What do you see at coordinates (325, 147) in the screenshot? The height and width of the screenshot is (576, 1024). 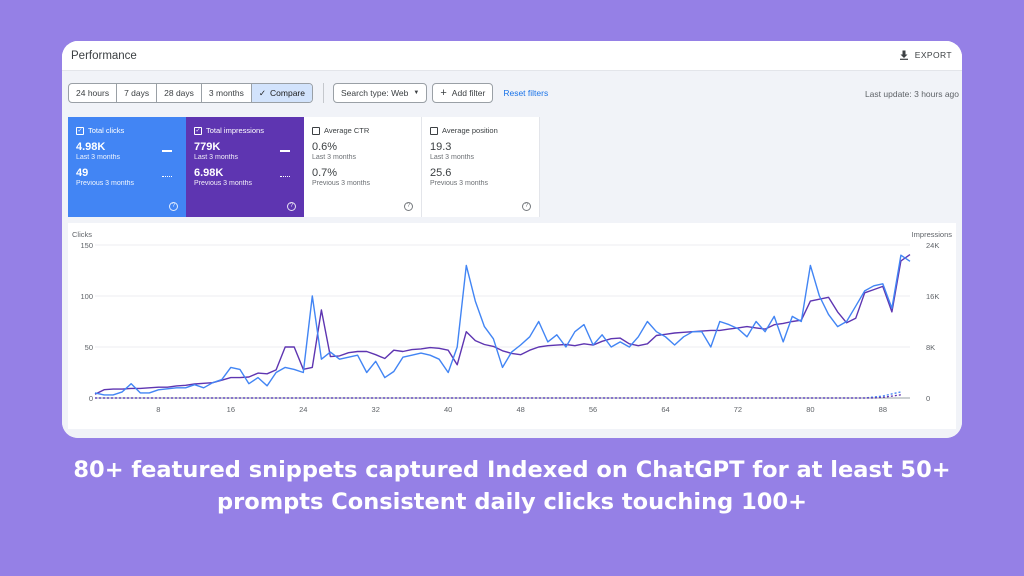 I see `metric-value: 0.6%` at bounding box center [325, 147].